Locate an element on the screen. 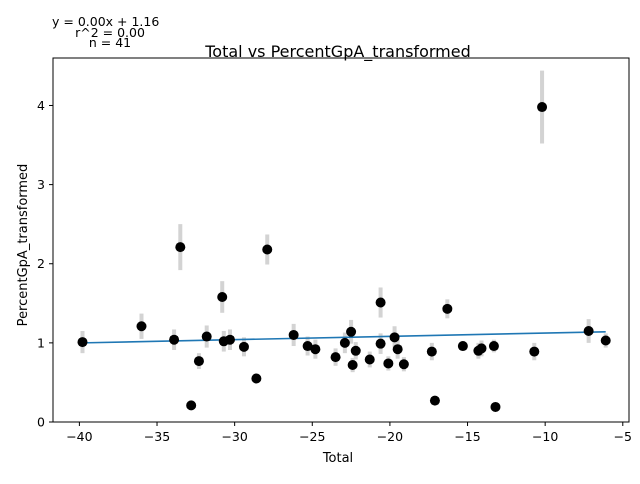 This screenshot has height=484, width=640. x-tick-label: −5 is located at coordinates (623, 436).